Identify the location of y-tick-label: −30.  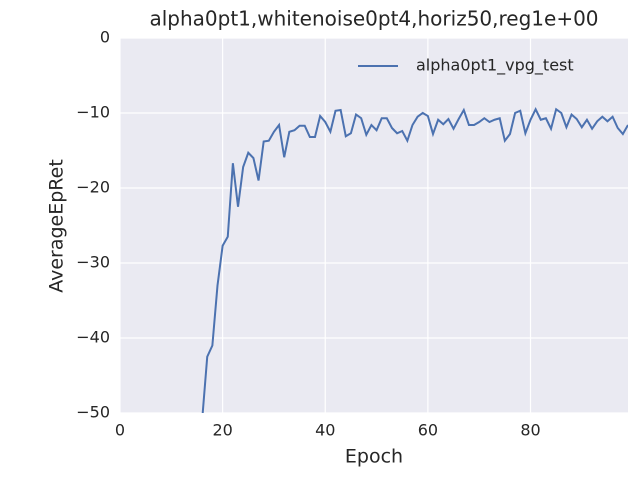
(93, 262).